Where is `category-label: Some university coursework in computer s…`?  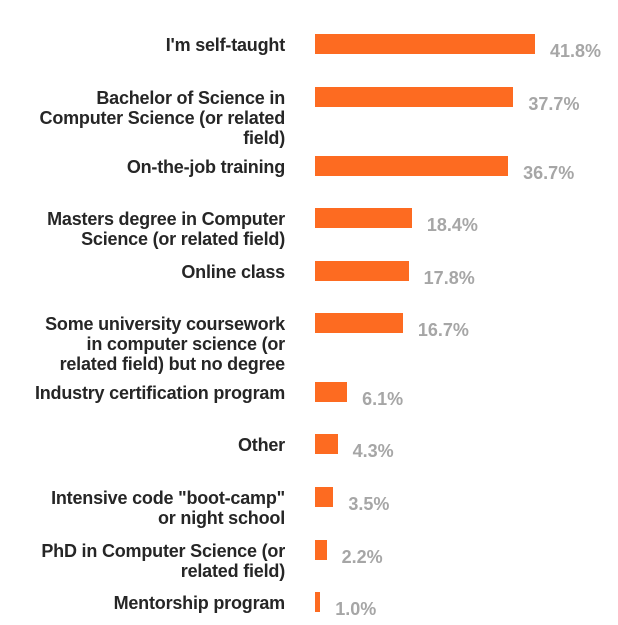
category-label: Some university coursework in computer s… is located at coordinates (165, 344).